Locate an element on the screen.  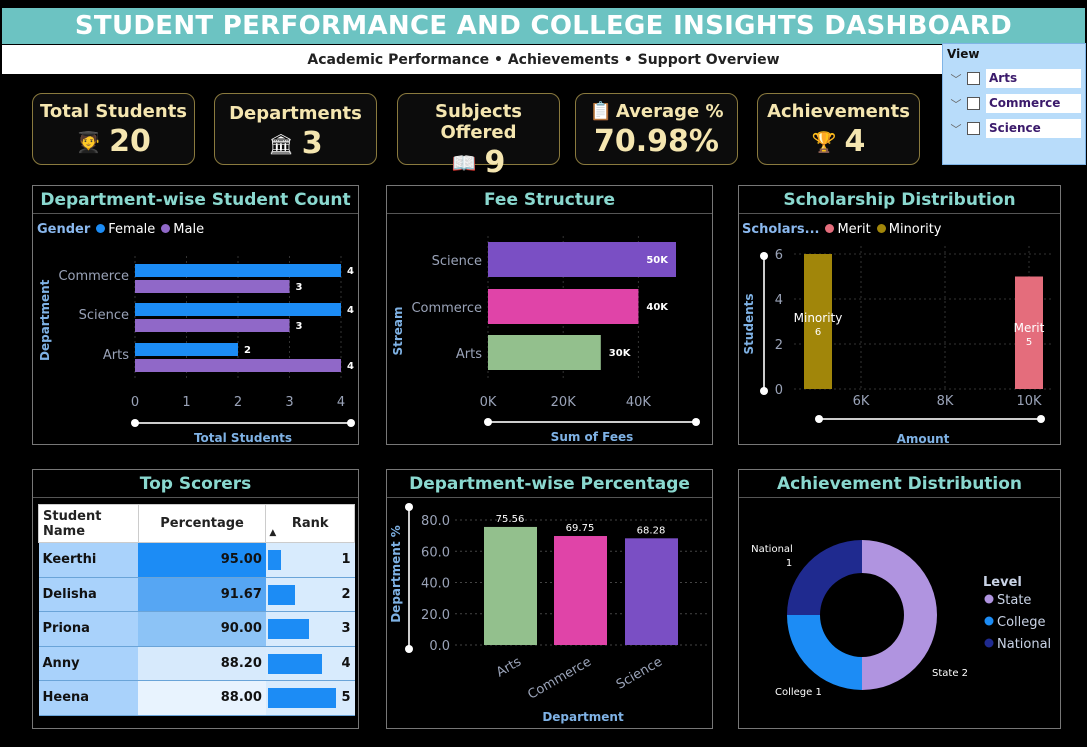
bar-merit is located at coordinates (1029, 332).